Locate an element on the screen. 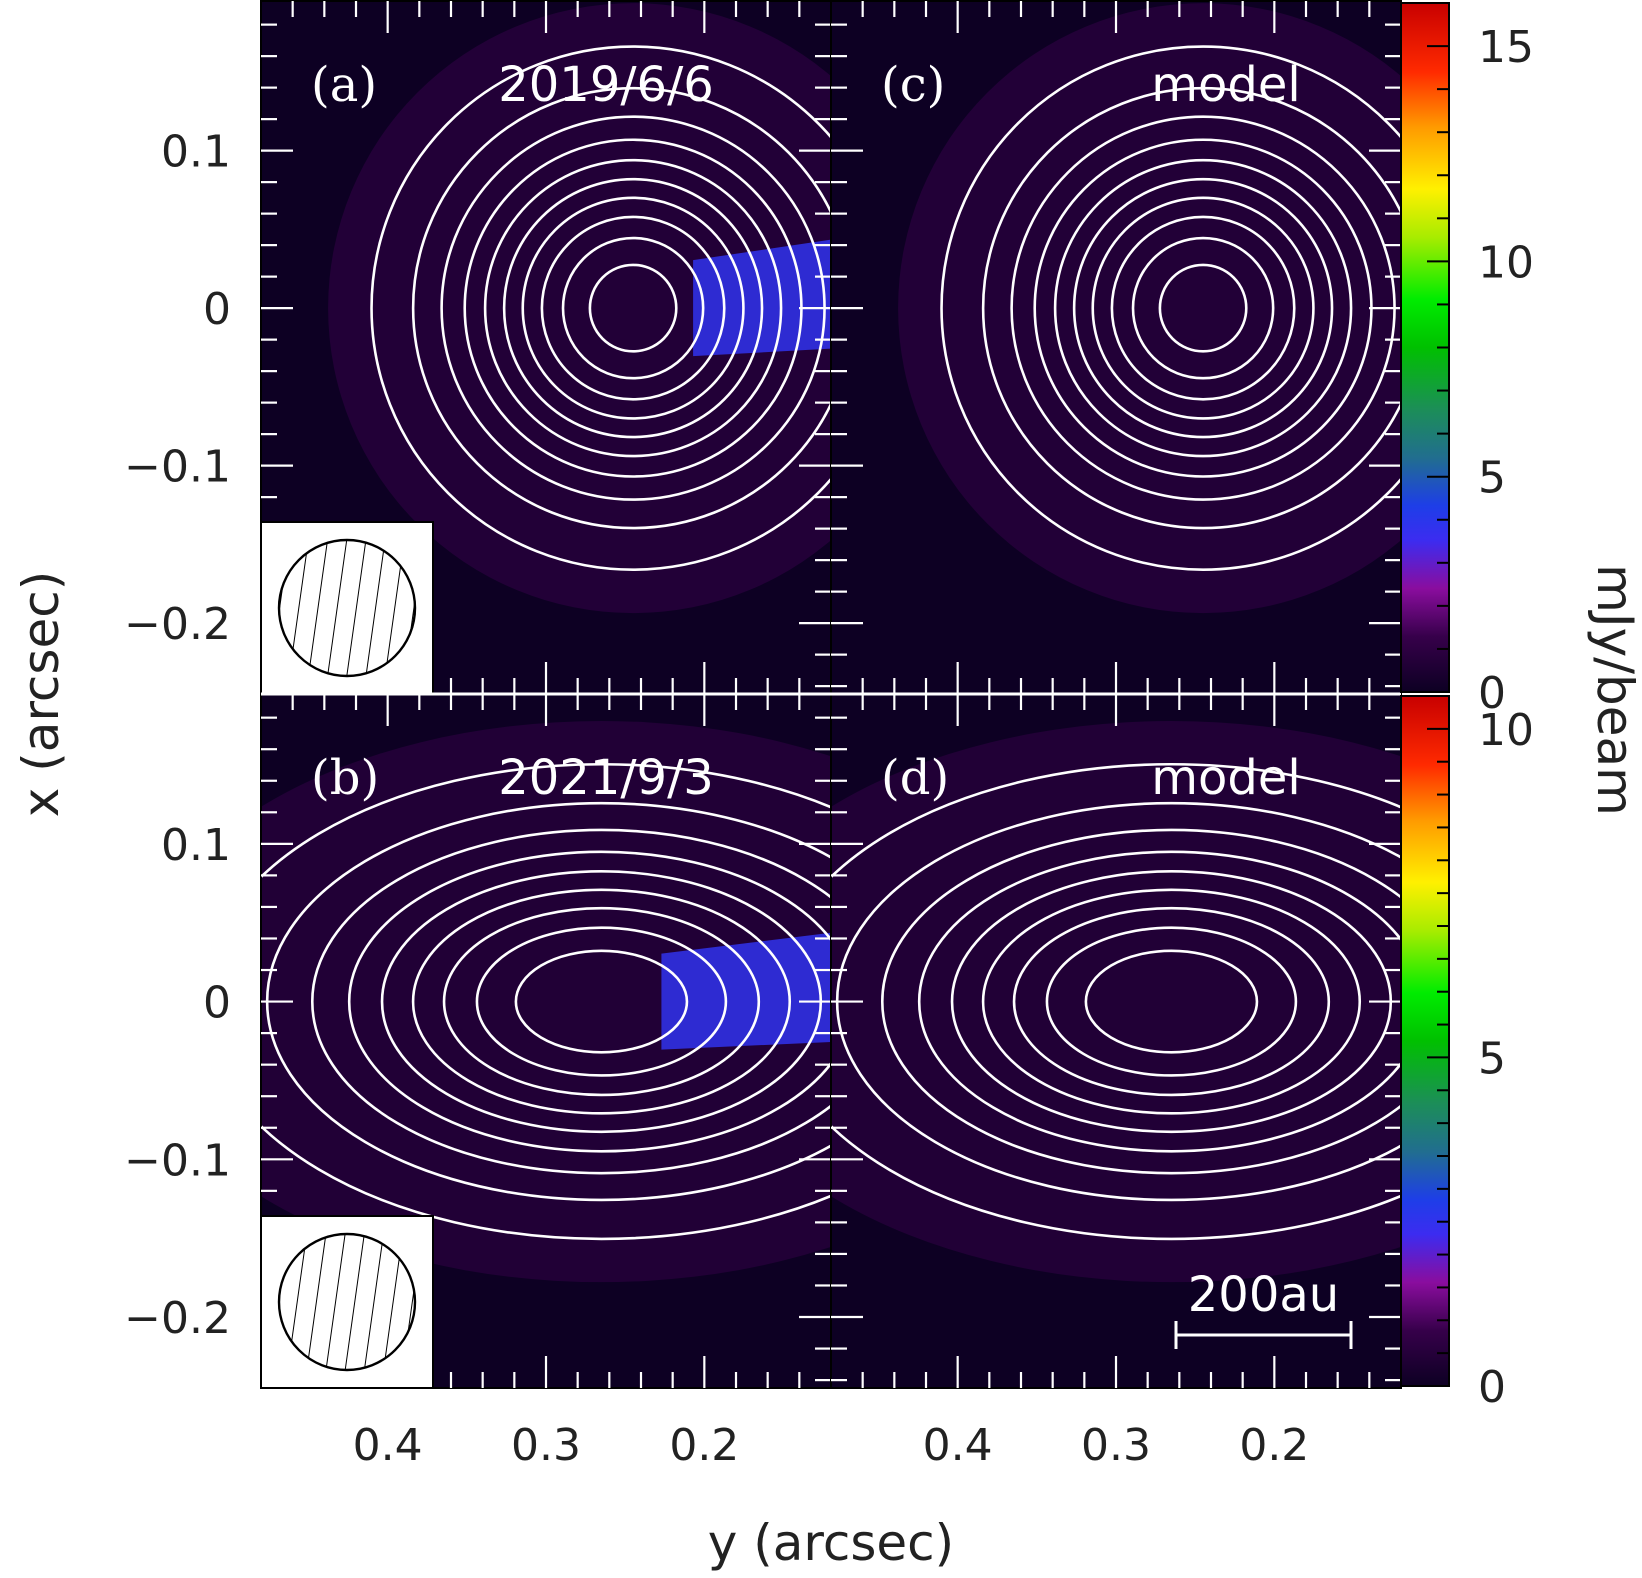 Image resolution: width=1642 pixels, height=1578 pixels. colorbar-title: mJy/beam is located at coordinates (1614, 690).